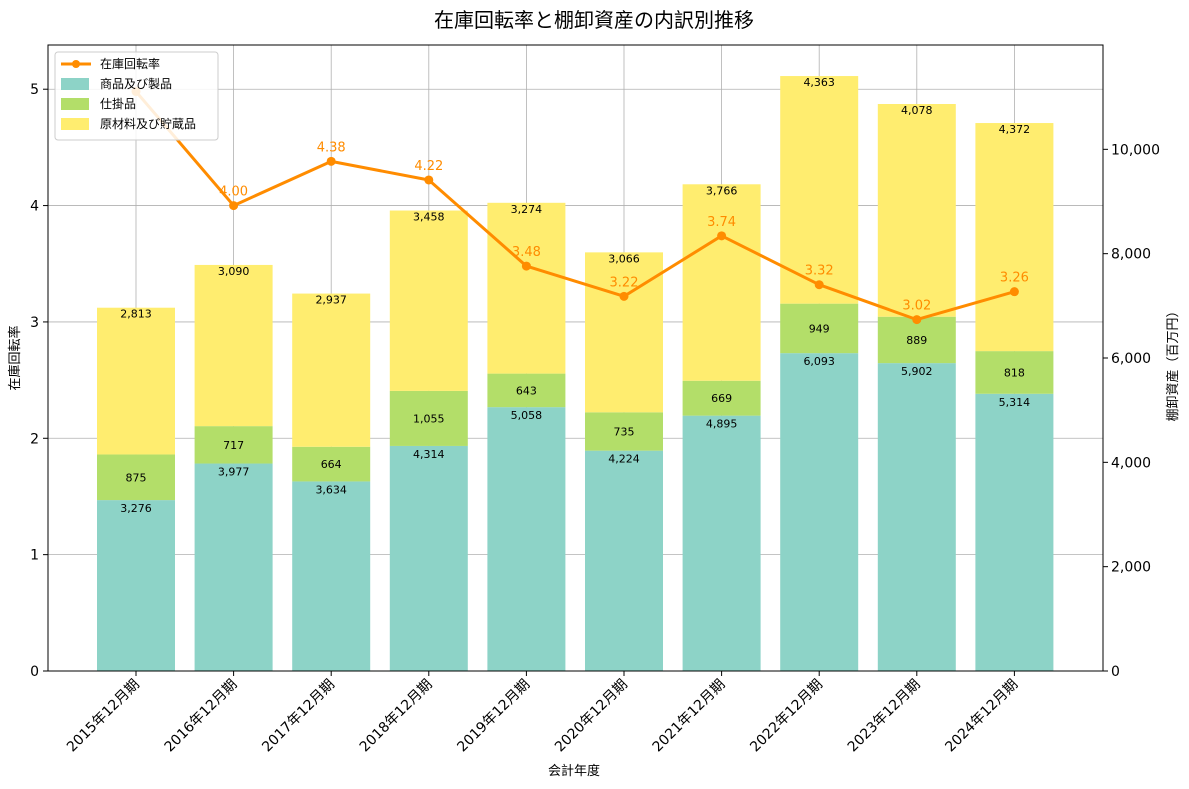  I want to click on y-right-tick-label: 10,000, so click(1135, 150).